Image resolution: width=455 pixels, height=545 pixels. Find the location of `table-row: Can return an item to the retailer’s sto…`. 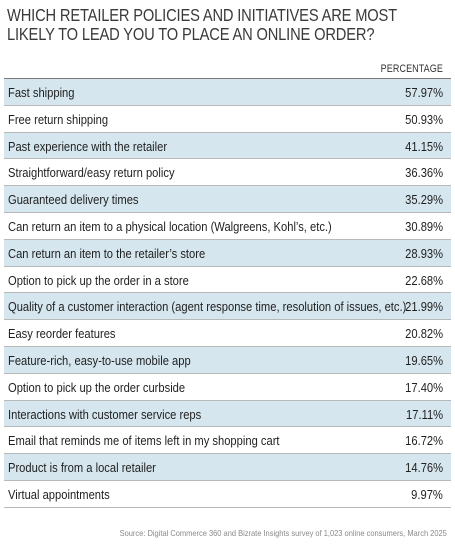

table-row: Can return an item to the retailer’s sto… is located at coordinates (227, 253).